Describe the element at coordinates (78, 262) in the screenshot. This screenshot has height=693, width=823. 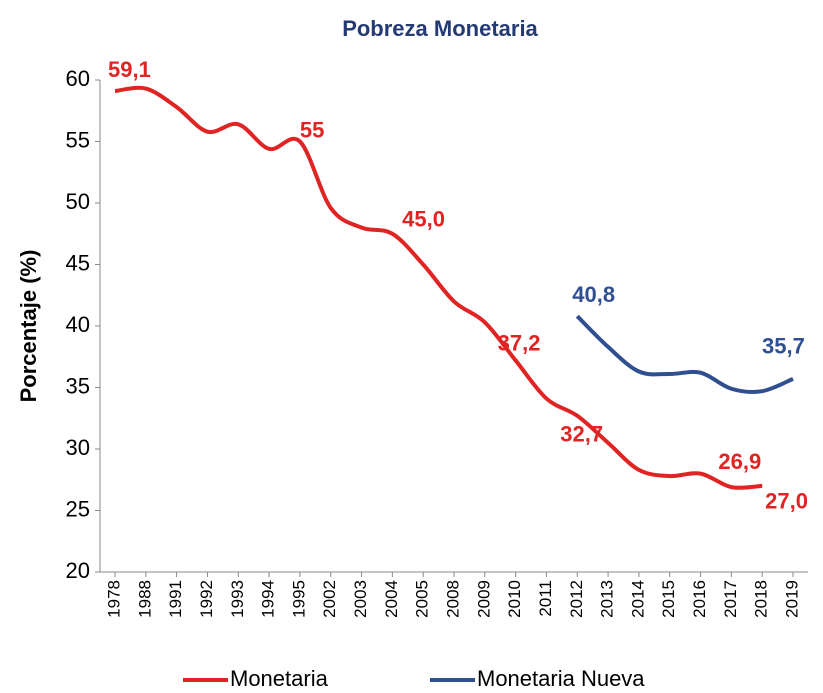
I see `y-tick-label: 45` at that location.